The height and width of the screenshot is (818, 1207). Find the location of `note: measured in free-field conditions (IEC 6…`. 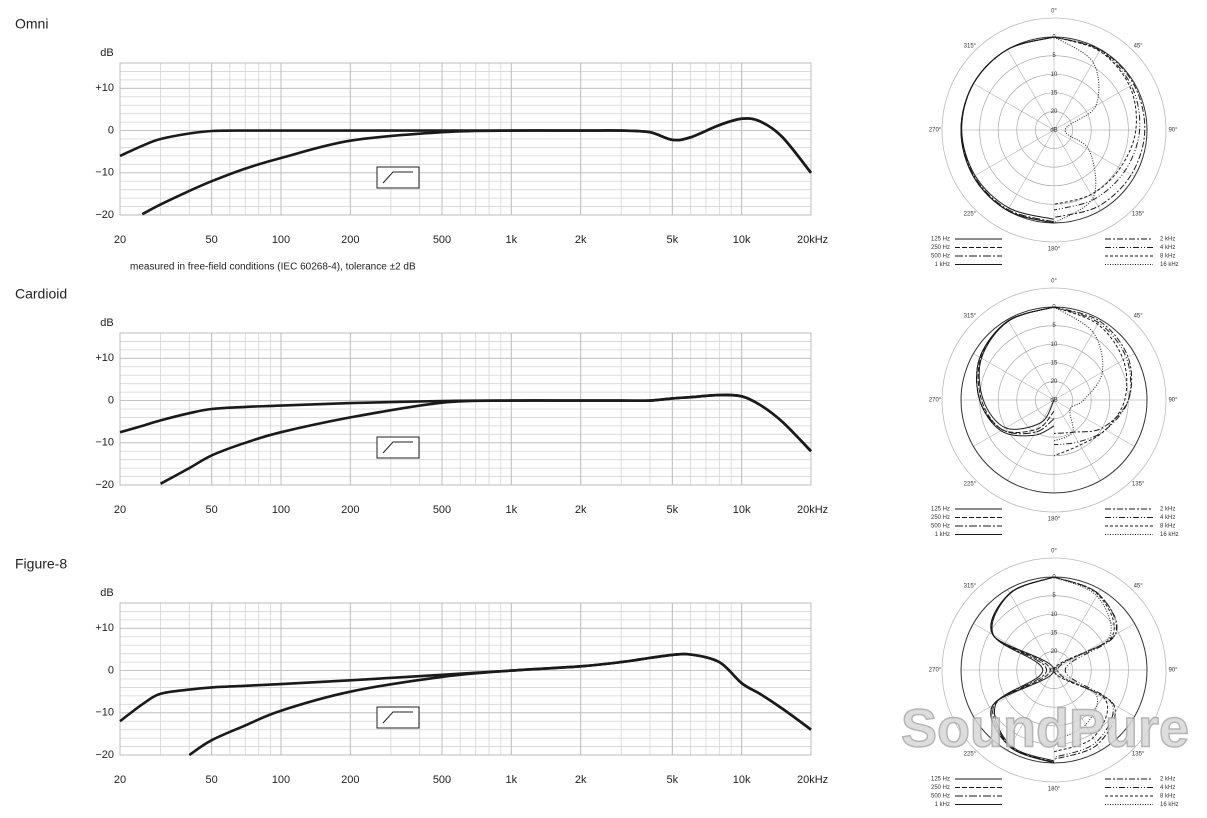

note: measured in free-field conditions (IEC 6… is located at coordinates (273, 267).